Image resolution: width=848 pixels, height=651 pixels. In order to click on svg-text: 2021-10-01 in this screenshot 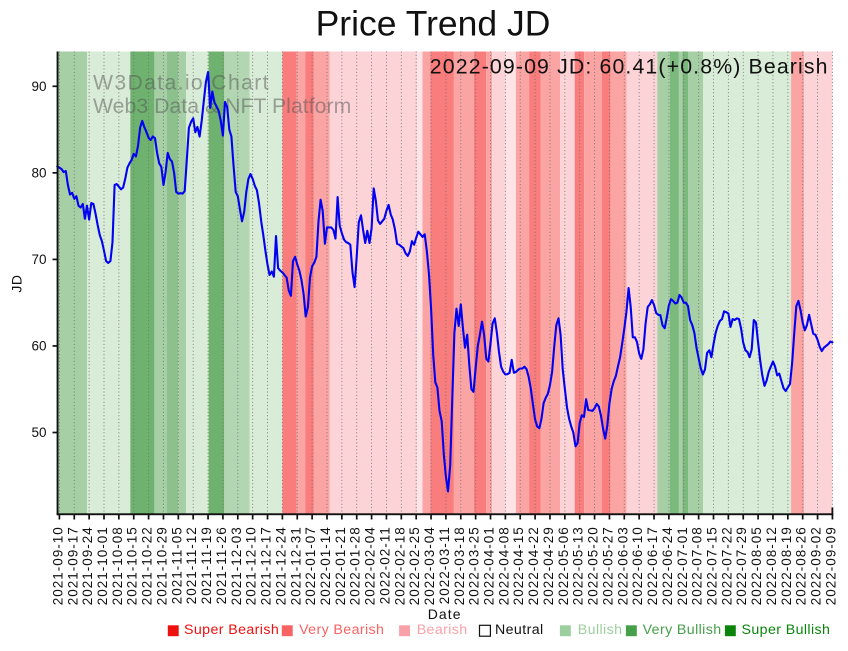, I will do `click(102, 565)`.